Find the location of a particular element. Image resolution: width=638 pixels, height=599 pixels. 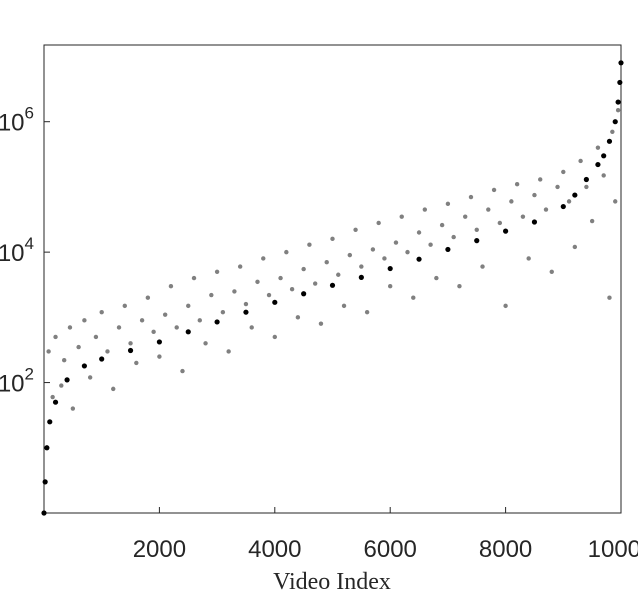

x-tick-label: 6000 is located at coordinates (390, 549).